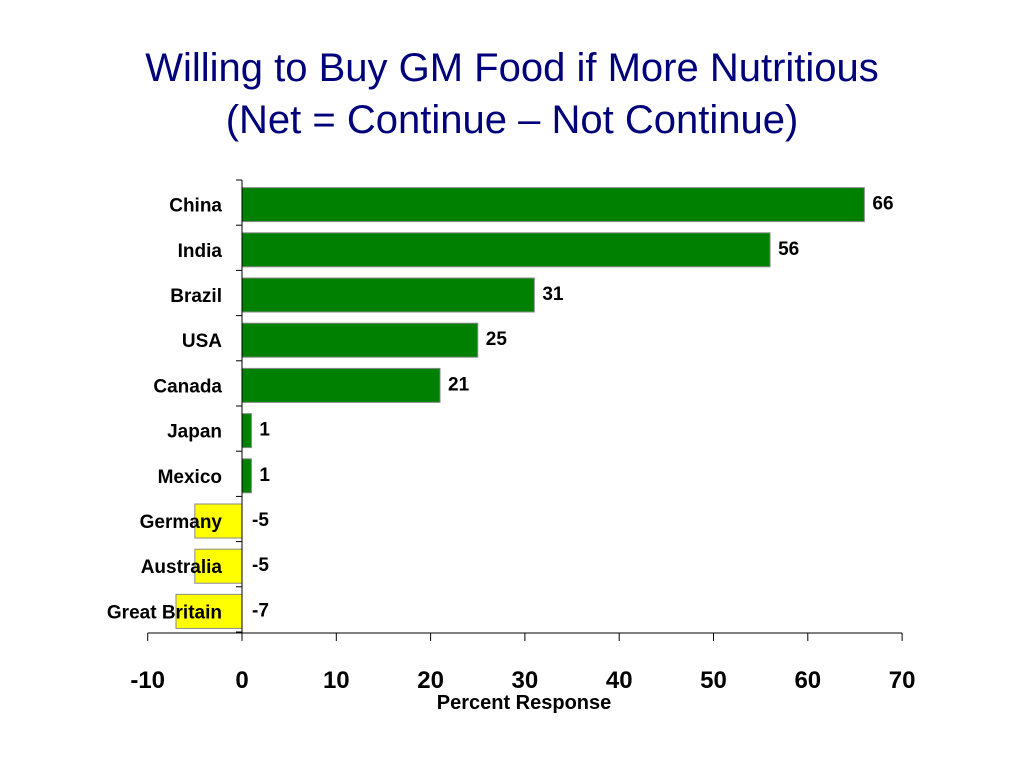  I want to click on x-tick-label: 0, so click(241, 680).